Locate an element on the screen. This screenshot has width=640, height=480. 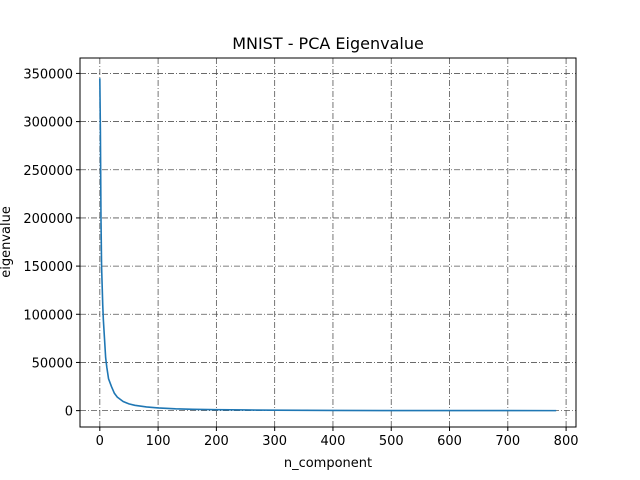
y-tick-label: 100000 is located at coordinates (48, 315).